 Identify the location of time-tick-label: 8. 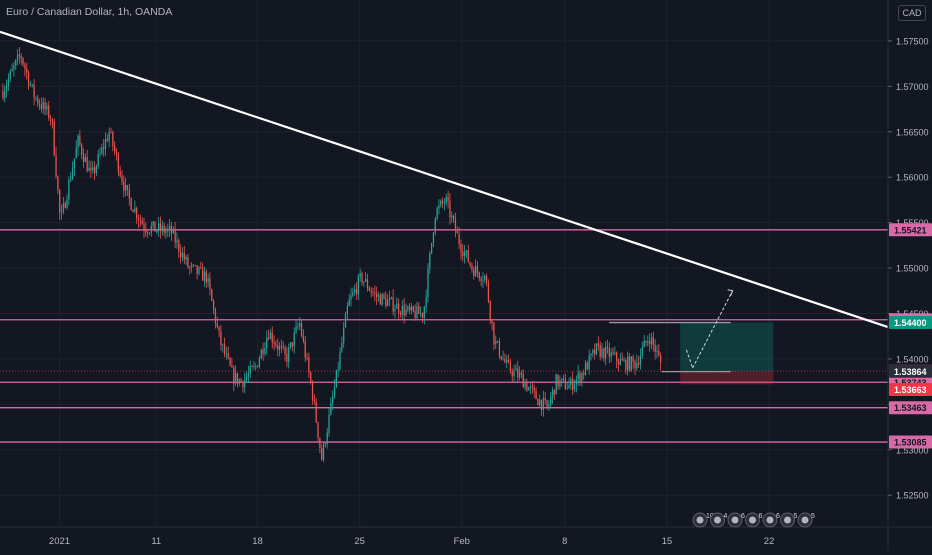
(564, 541).